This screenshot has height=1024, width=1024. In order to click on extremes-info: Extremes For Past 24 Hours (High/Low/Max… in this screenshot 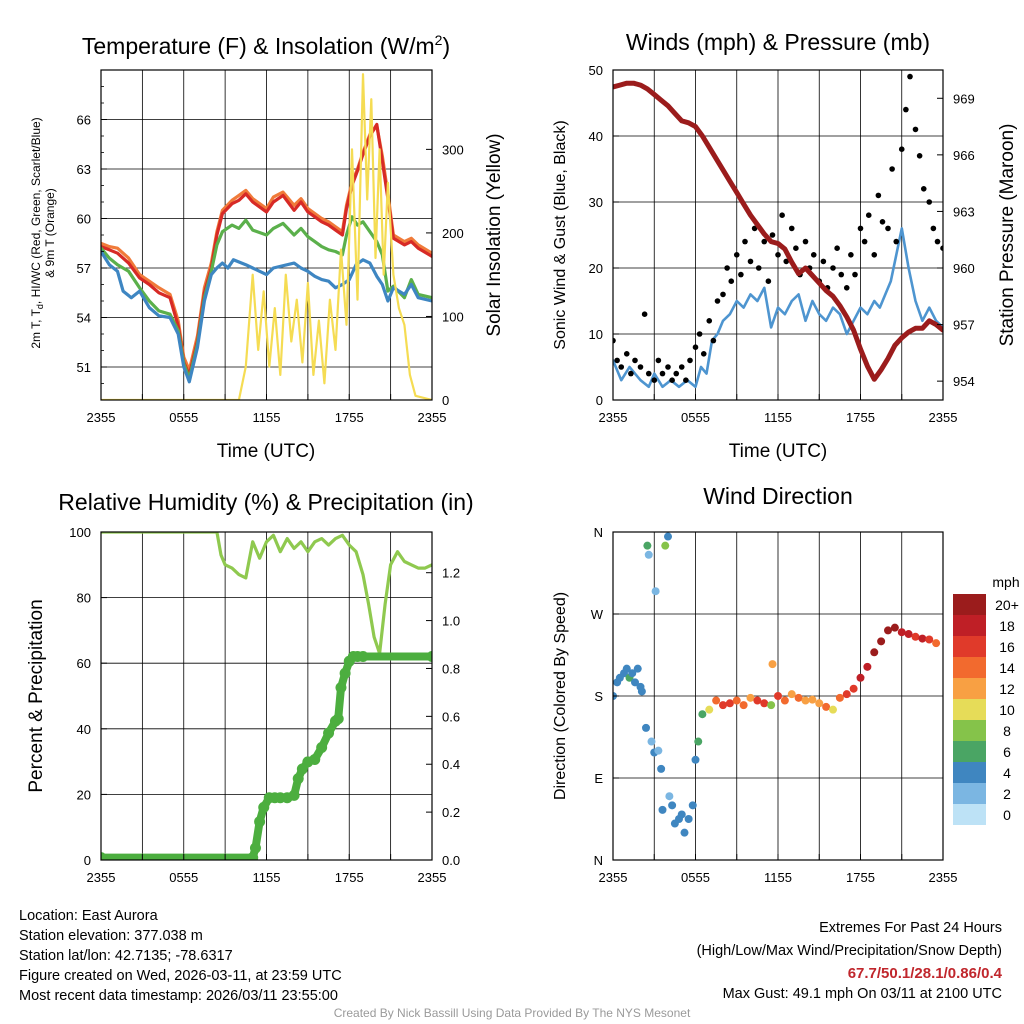, I will do `click(849, 961)`.